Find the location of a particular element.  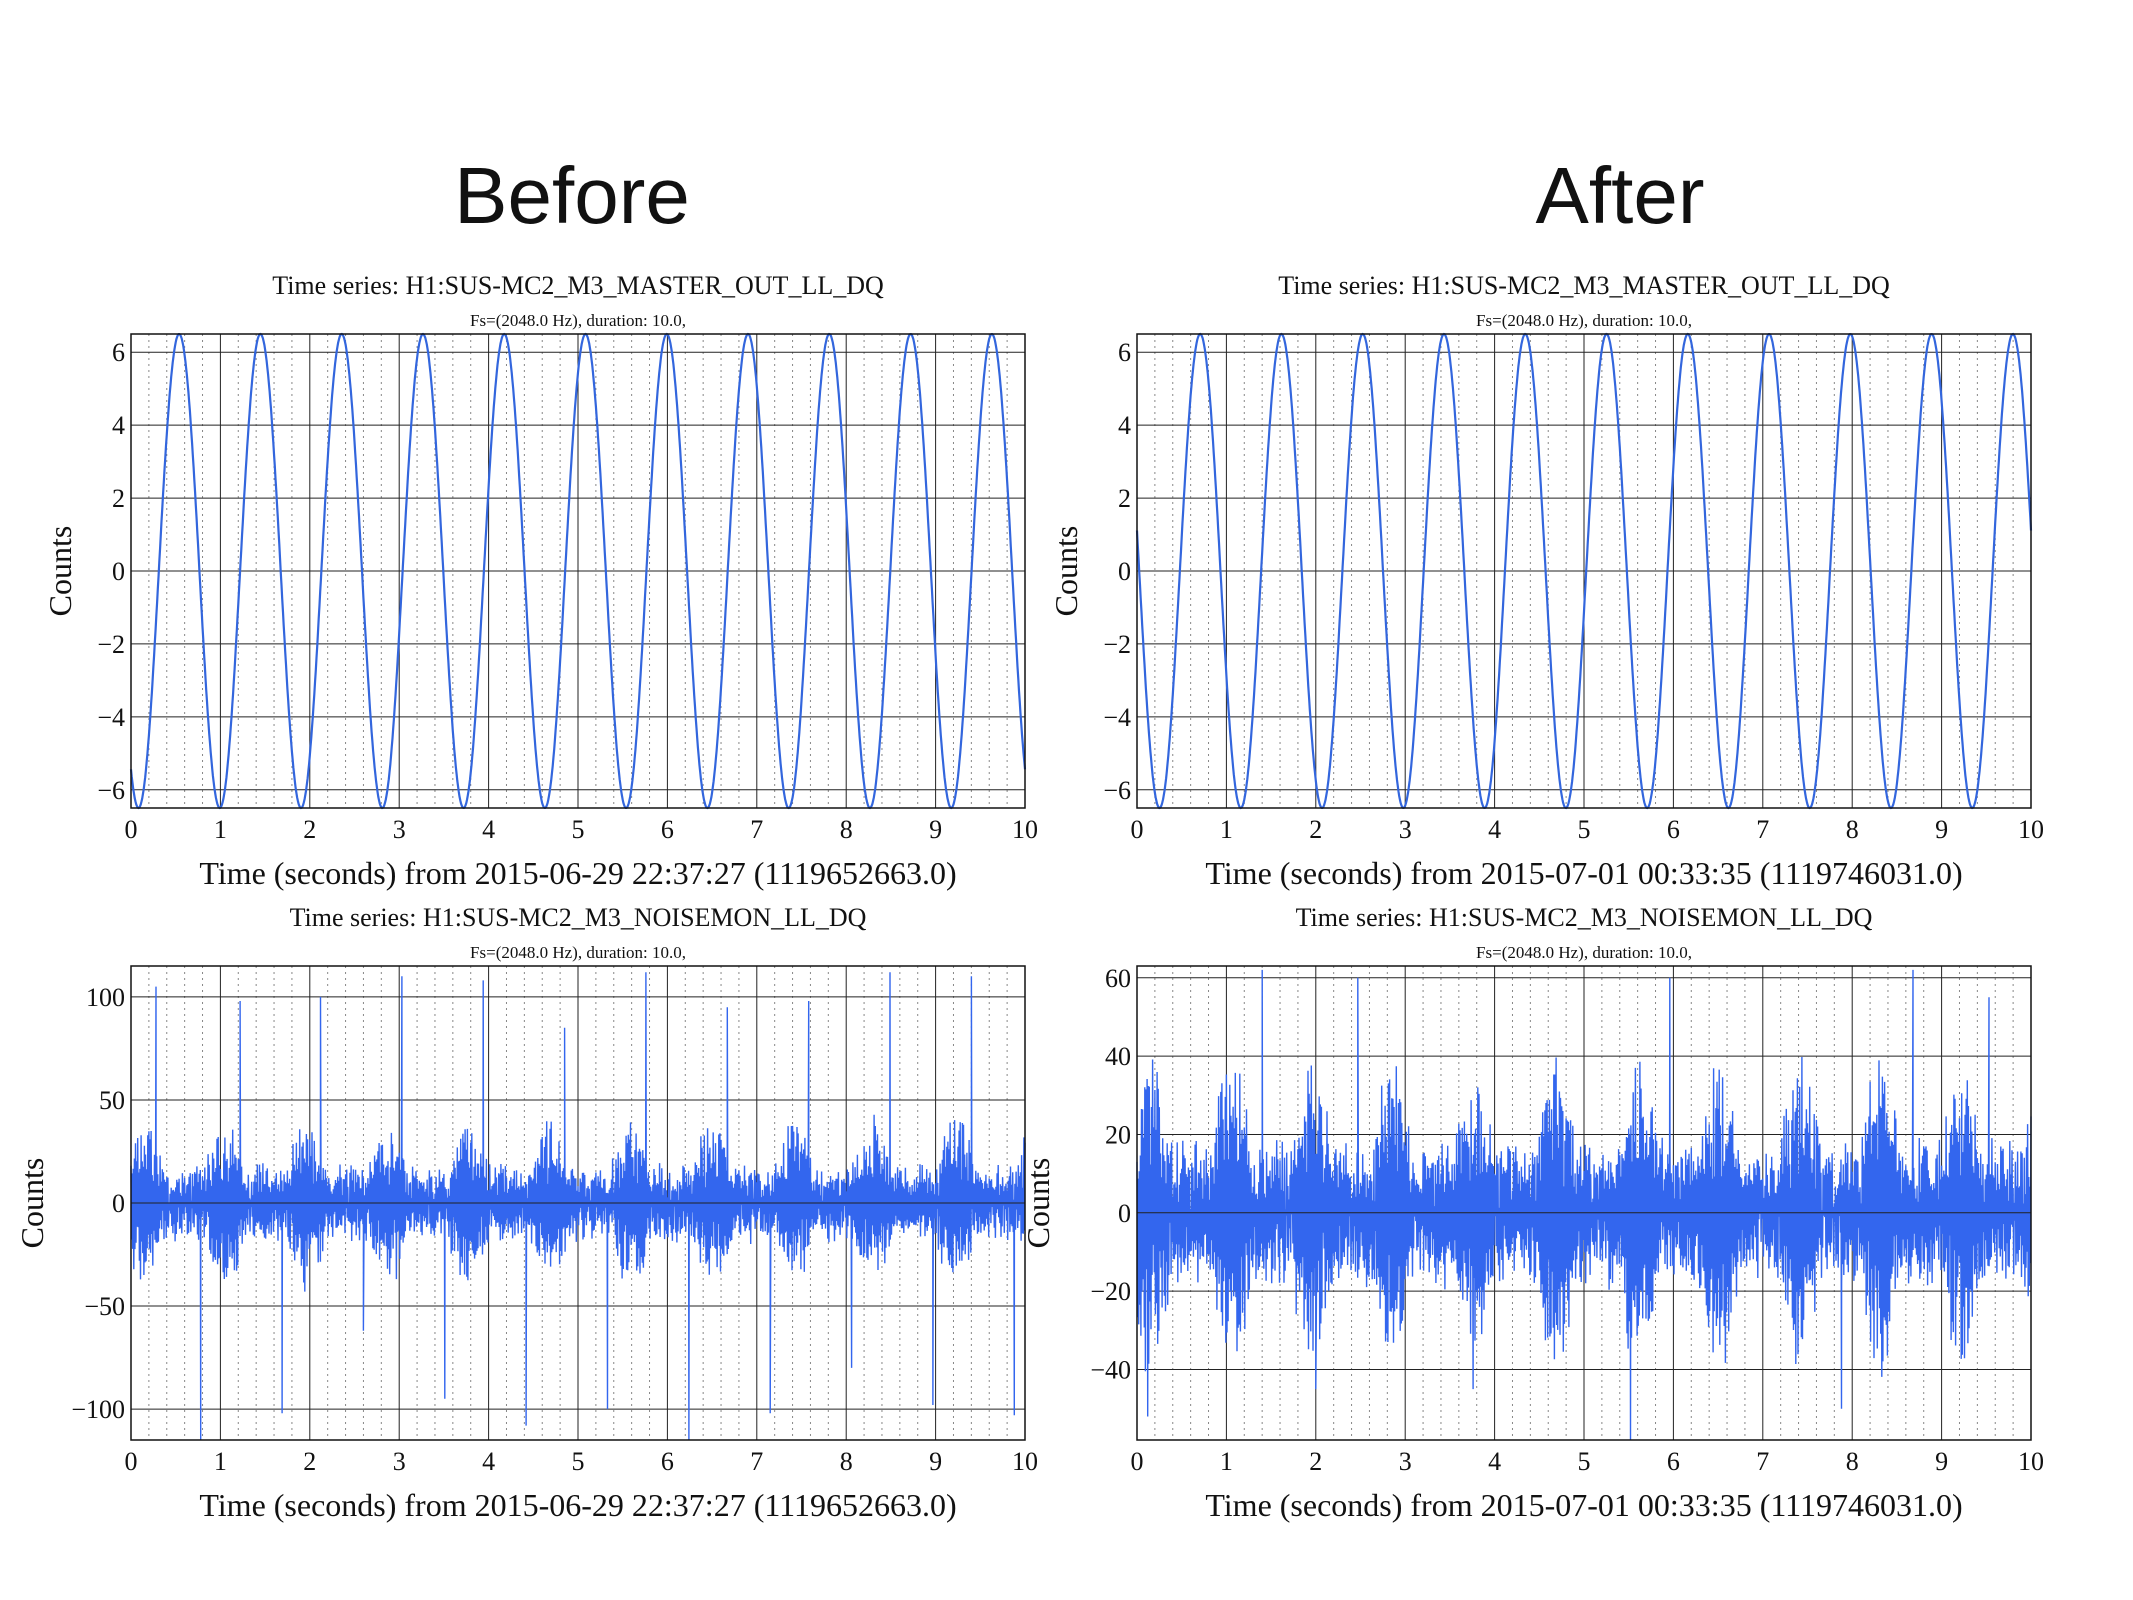

y-tick-label: 100 is located at coordinates (105, 997).